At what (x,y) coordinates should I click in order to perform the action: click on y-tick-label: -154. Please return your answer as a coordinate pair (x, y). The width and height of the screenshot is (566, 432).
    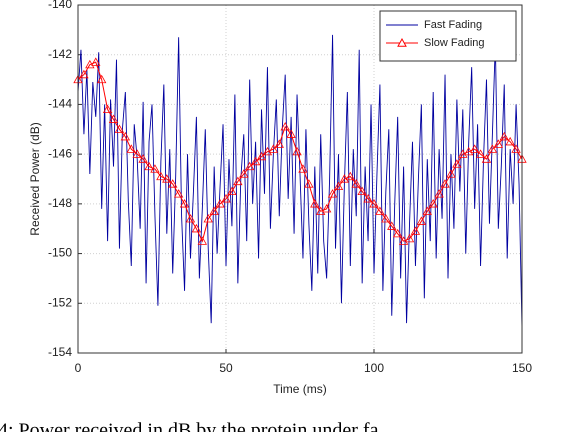
    Looking at the image, I should click on (60, 352).